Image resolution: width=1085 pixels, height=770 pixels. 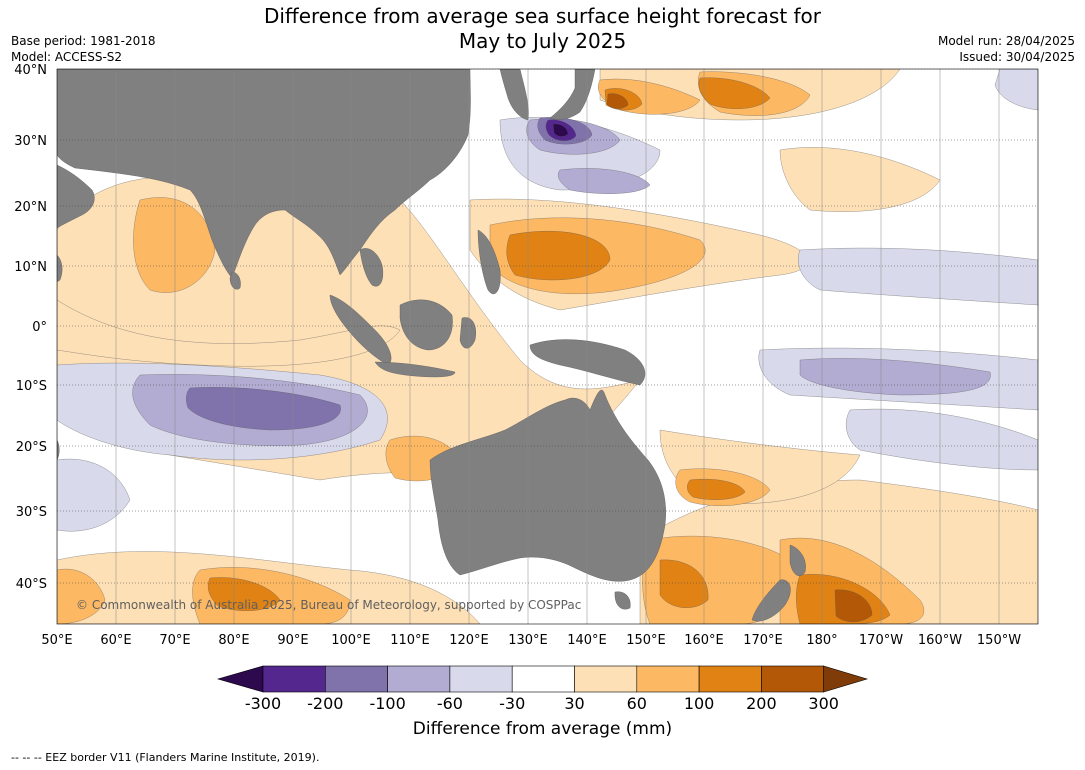 What do you see at coordinates (67, 57) in the screenshot?
I see `model-name: Model: ACCESS-S2` at bounding box center [67, 57].